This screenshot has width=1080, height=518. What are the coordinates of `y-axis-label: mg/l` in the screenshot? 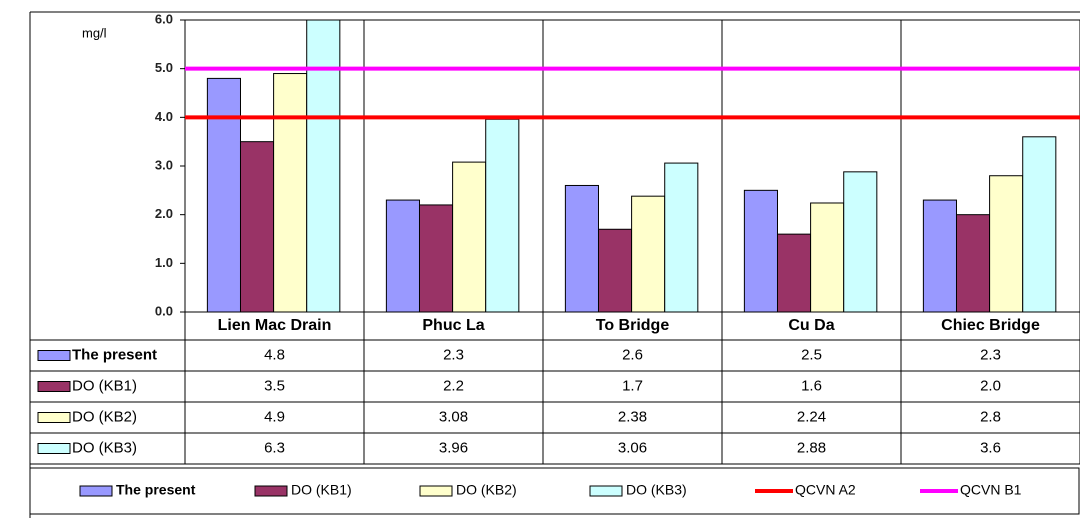 It's located at (94, 32).